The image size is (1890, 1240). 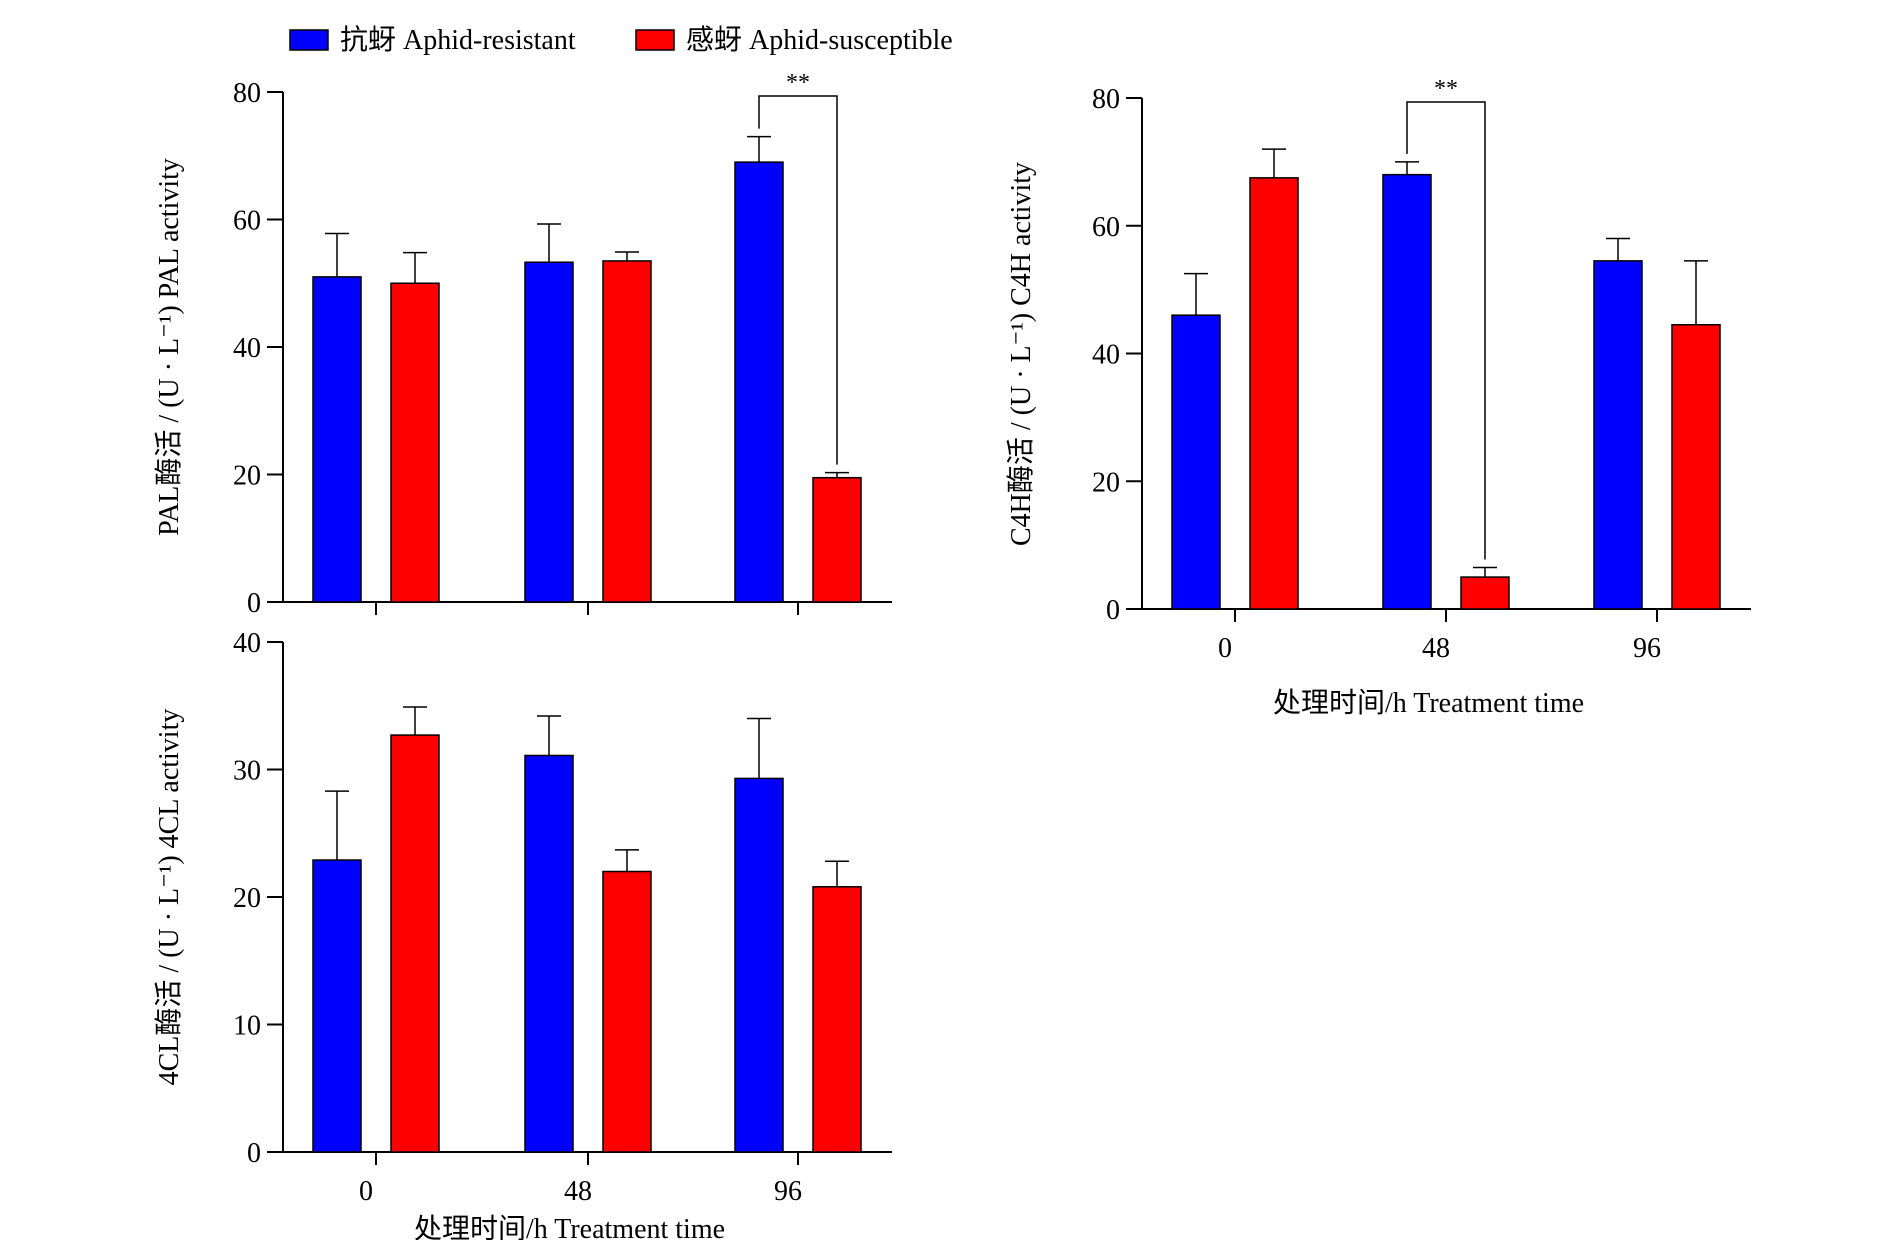 I want to click on legend-label-1: 抗蚜 Aphid-resistant, so click(x=458, y=40).